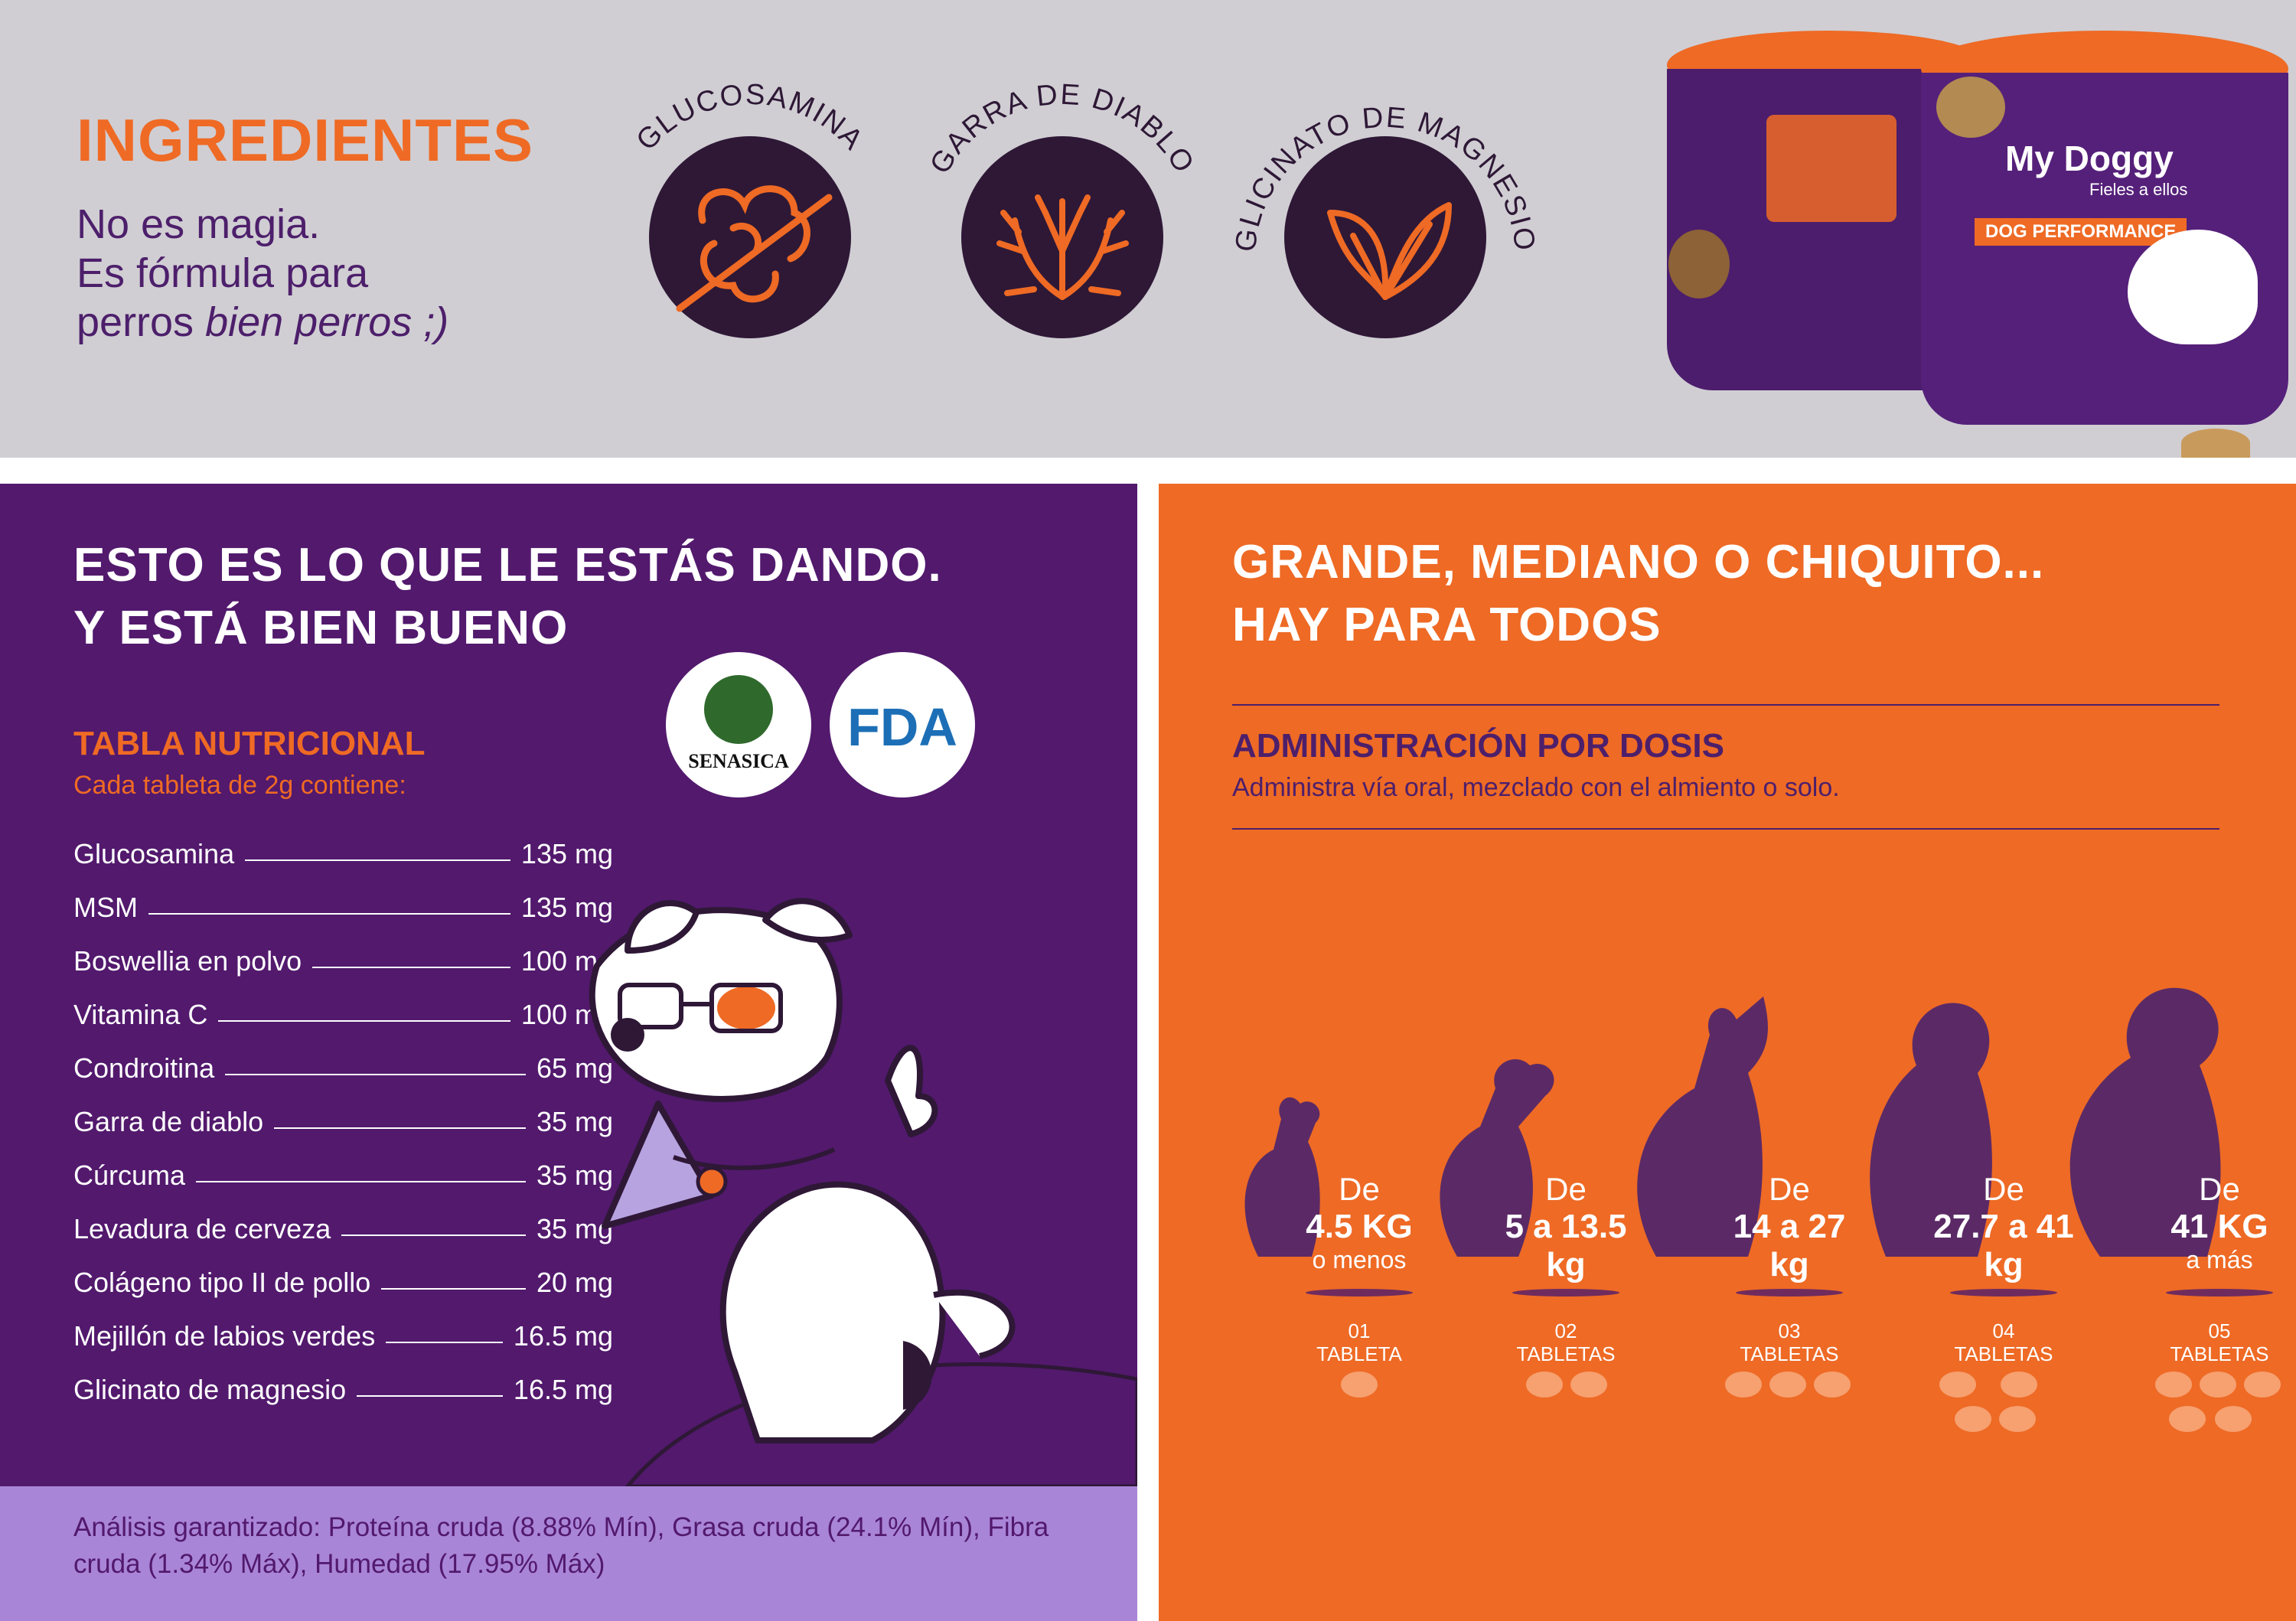 The image size is (2296, 1621). I want to click on nutrition-table-subtitle: Cada tableta de 2g contiene:, so click(239, 785).